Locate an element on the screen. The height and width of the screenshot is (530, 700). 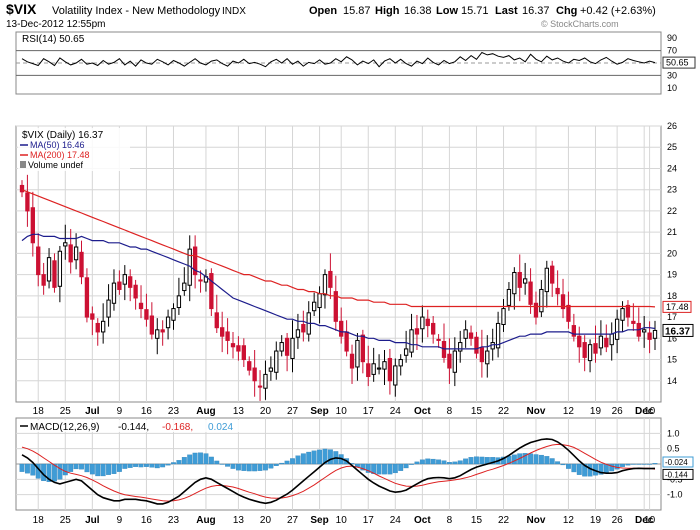
rsi-line is located at coordinates (338, 59).